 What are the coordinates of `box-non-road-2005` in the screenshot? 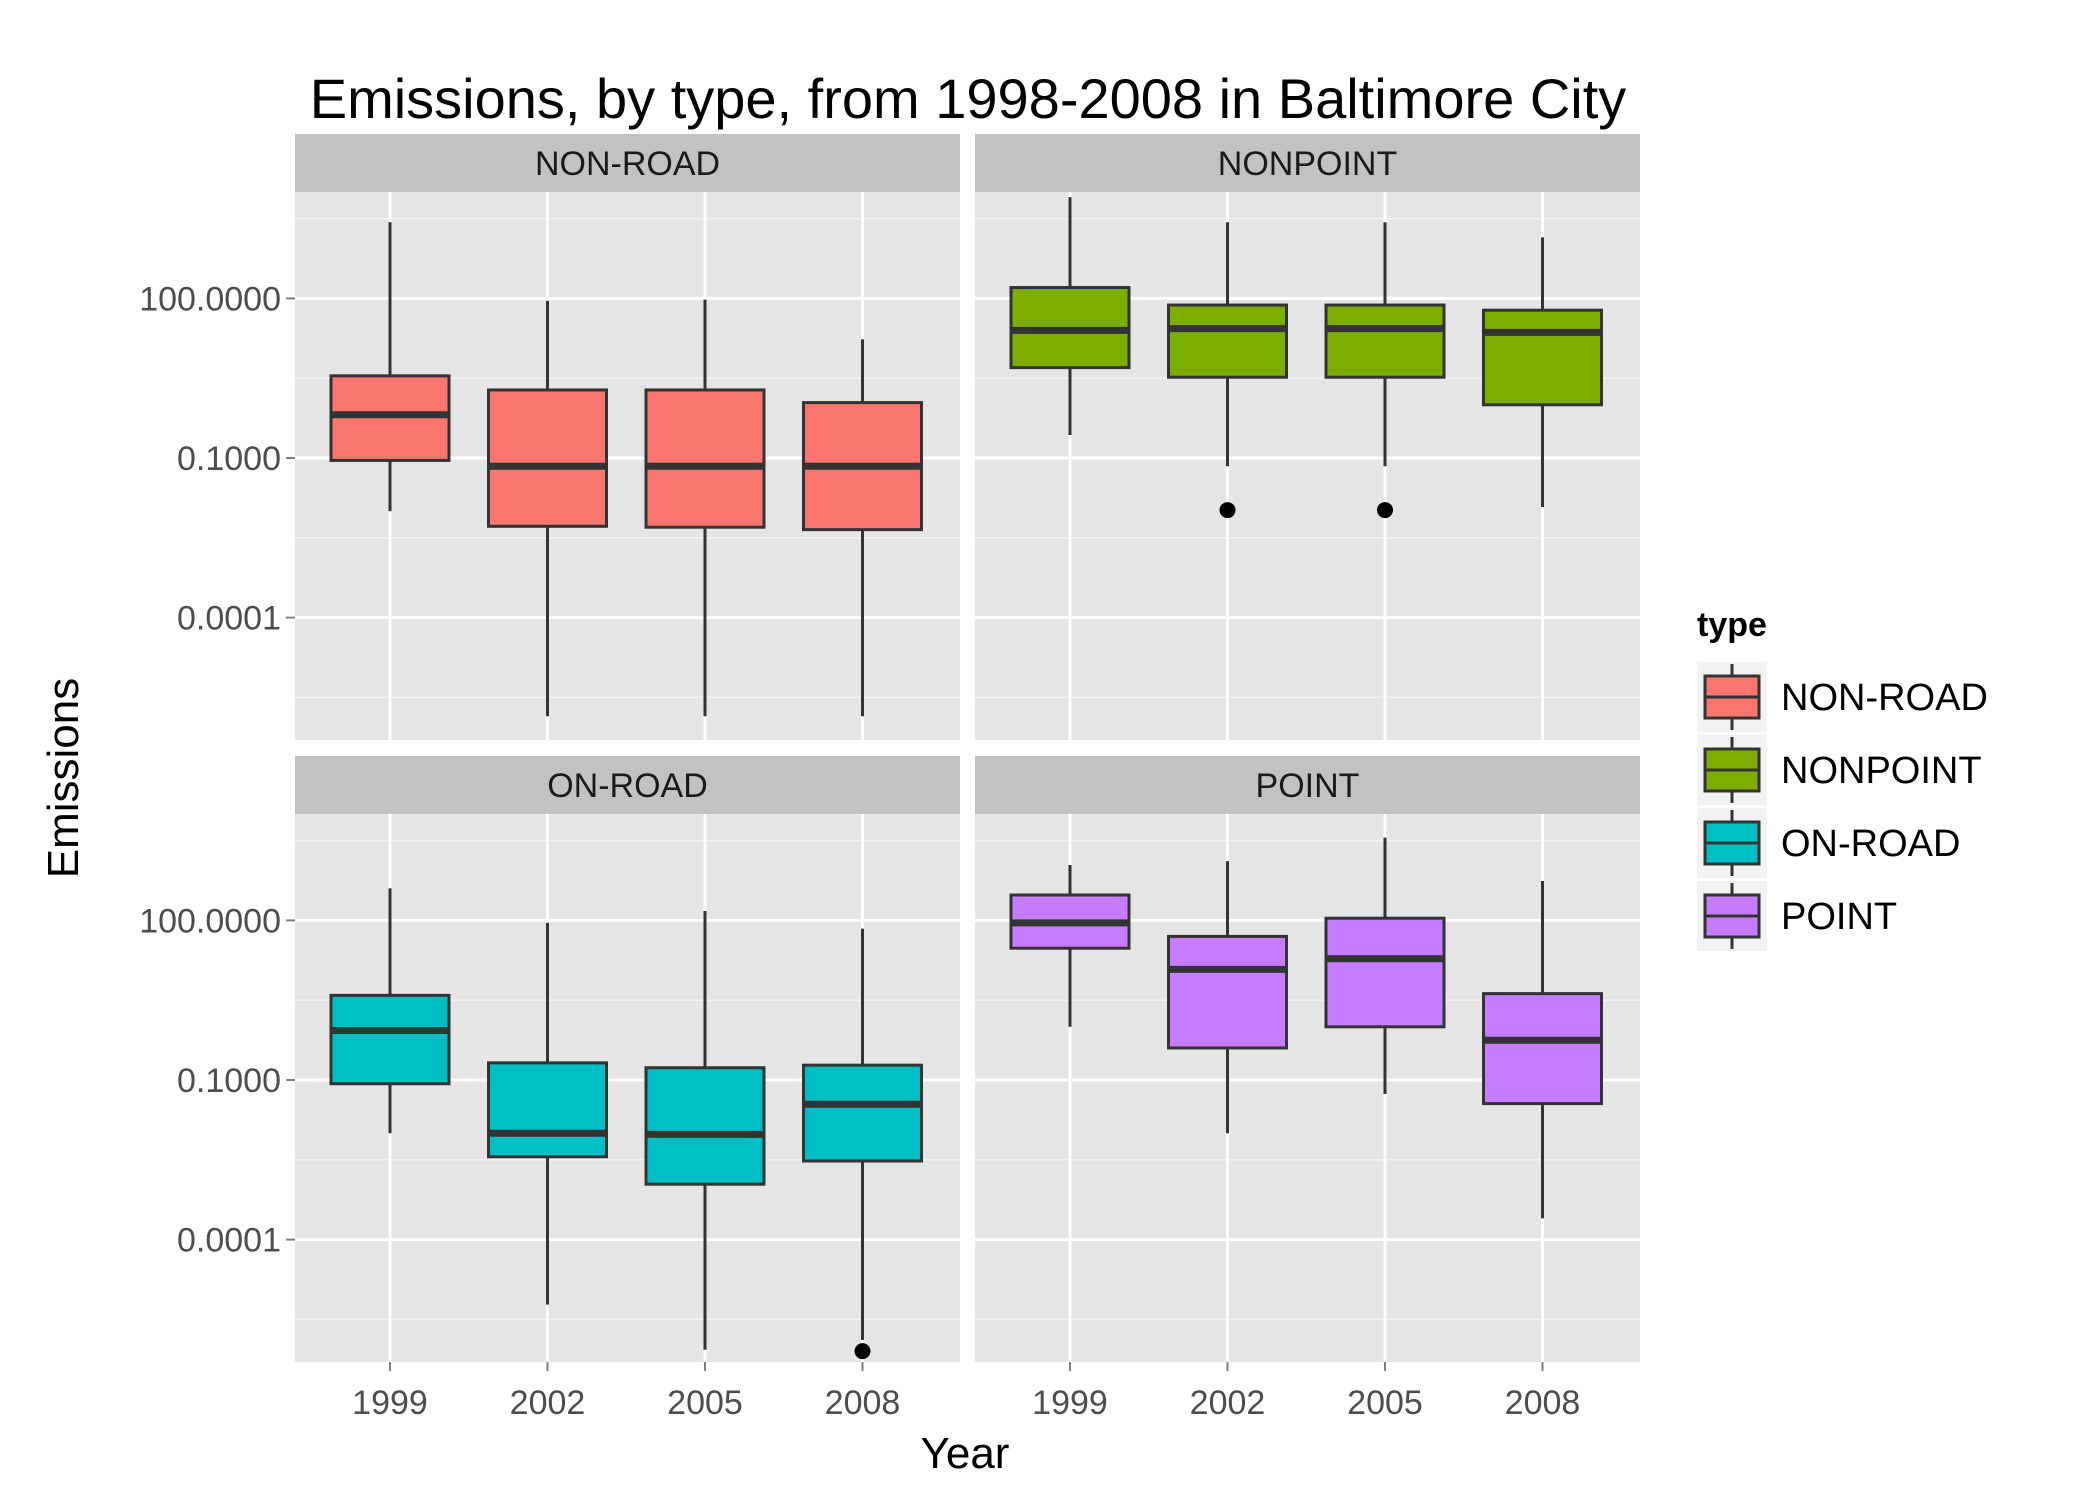 It's located at (705, 508).